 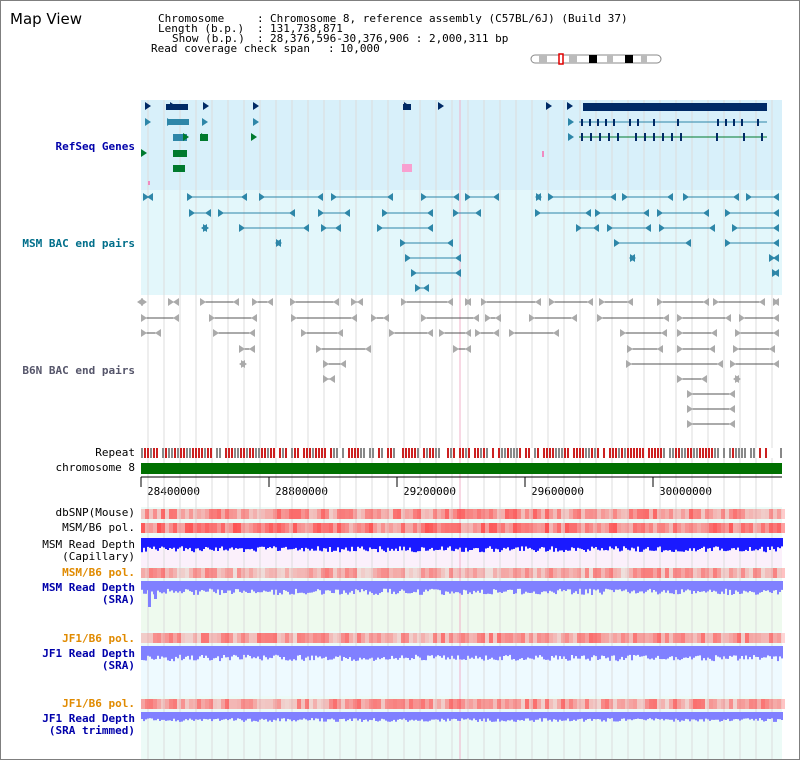 I want to click on refseq-genes-label: RefSeq Genes, so click(x=95, y=146).